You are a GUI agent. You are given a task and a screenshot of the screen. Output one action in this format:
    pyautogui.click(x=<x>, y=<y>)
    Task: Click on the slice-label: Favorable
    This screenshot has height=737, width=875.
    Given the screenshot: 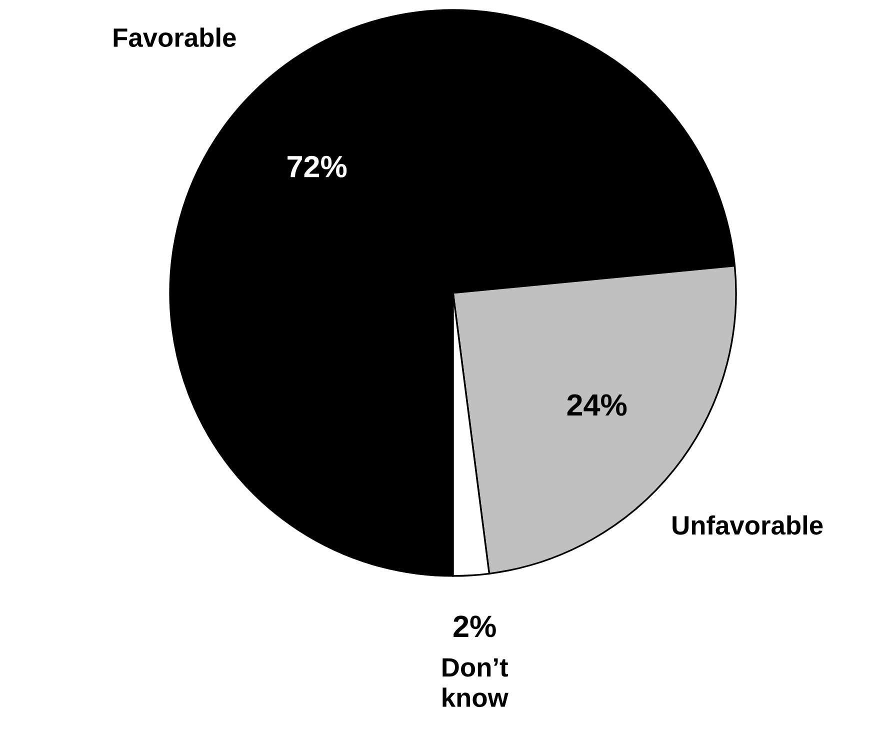 What is the action you would take?
    pyautogui.click(x=175, y=37)
    